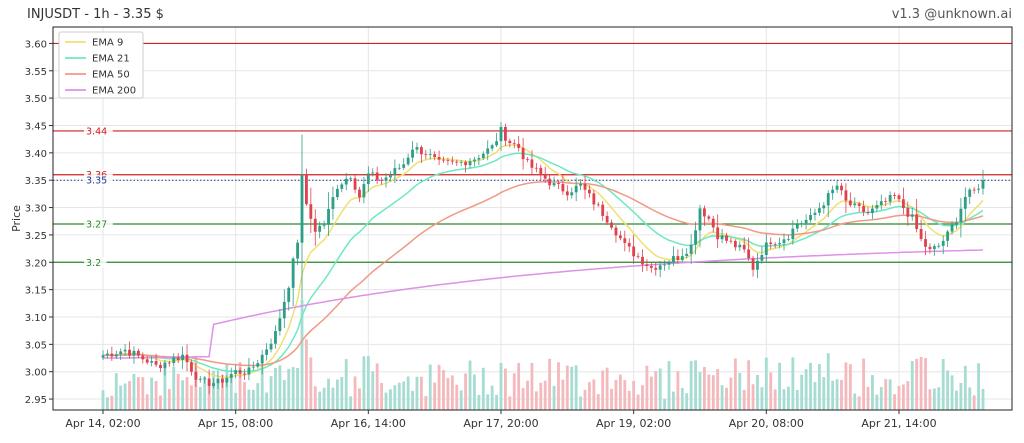  What do you see at coordinates (98, 180) in the screenshot?
I see `level-label-bg` at bounding box center [98, 180].